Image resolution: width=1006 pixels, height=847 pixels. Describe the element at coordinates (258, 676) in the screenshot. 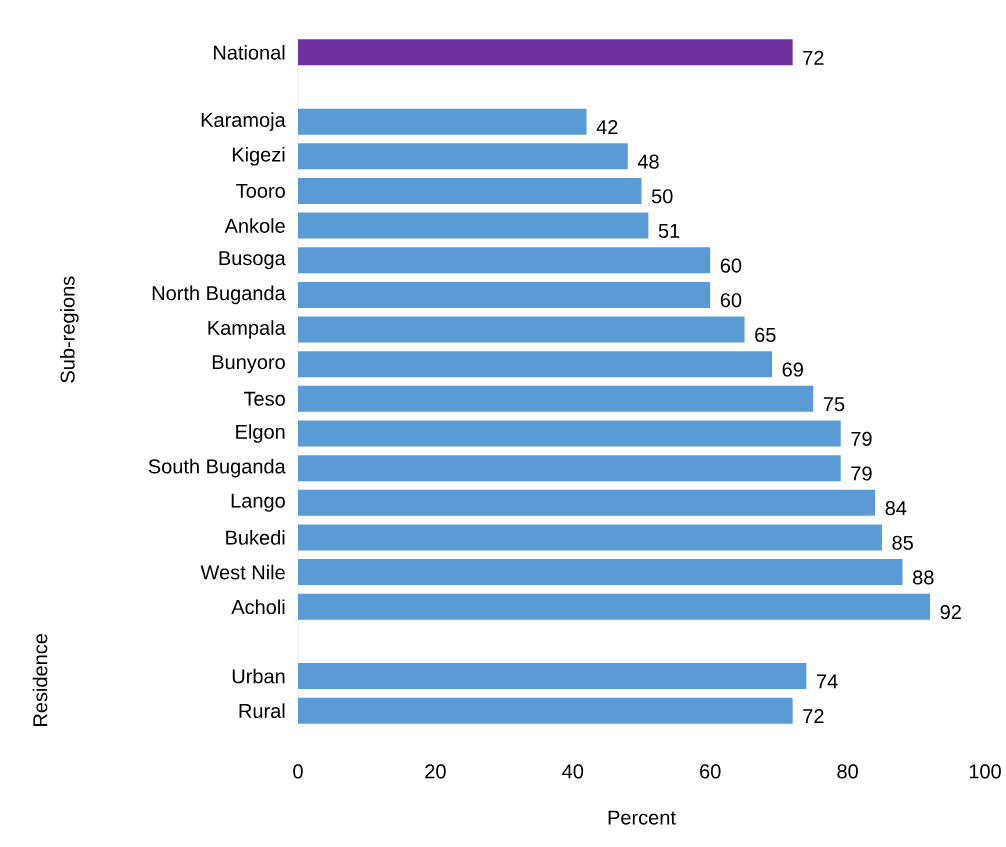

I see `y-tick-label: Urban` at that location.